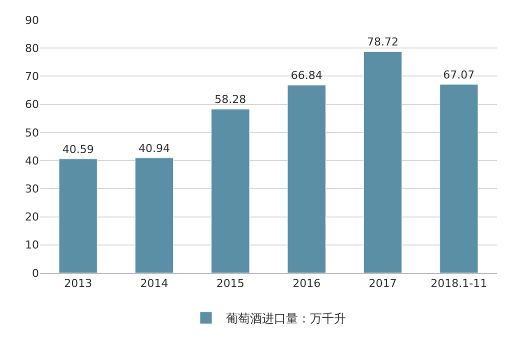  Describe the element at coordinates (78, 149) in the screenshot. I see `data-label: 40.59` at that location.